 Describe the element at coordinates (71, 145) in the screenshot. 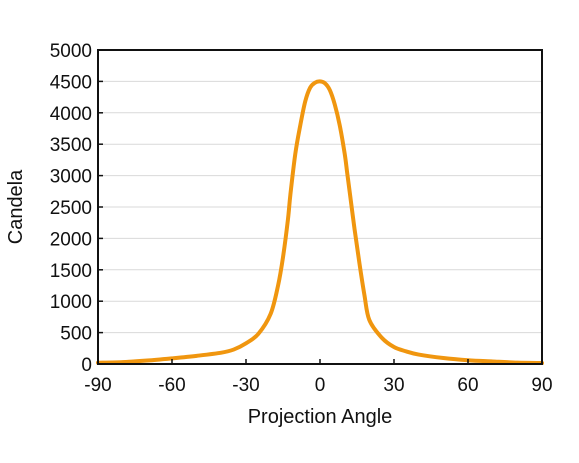

I see `y-tick-label: 3500` at that location.